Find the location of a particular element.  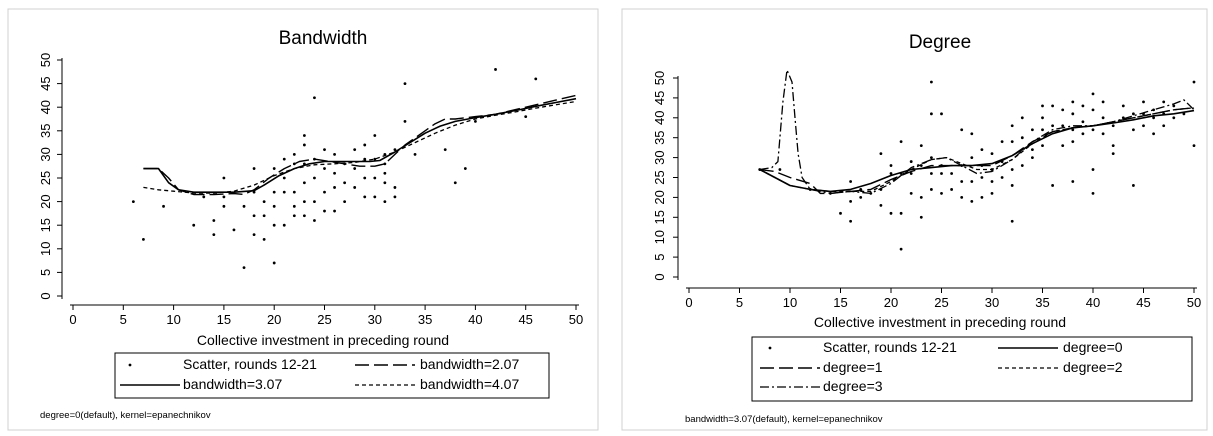

y-tick-label: 25 is located at coordinates (659, 177).